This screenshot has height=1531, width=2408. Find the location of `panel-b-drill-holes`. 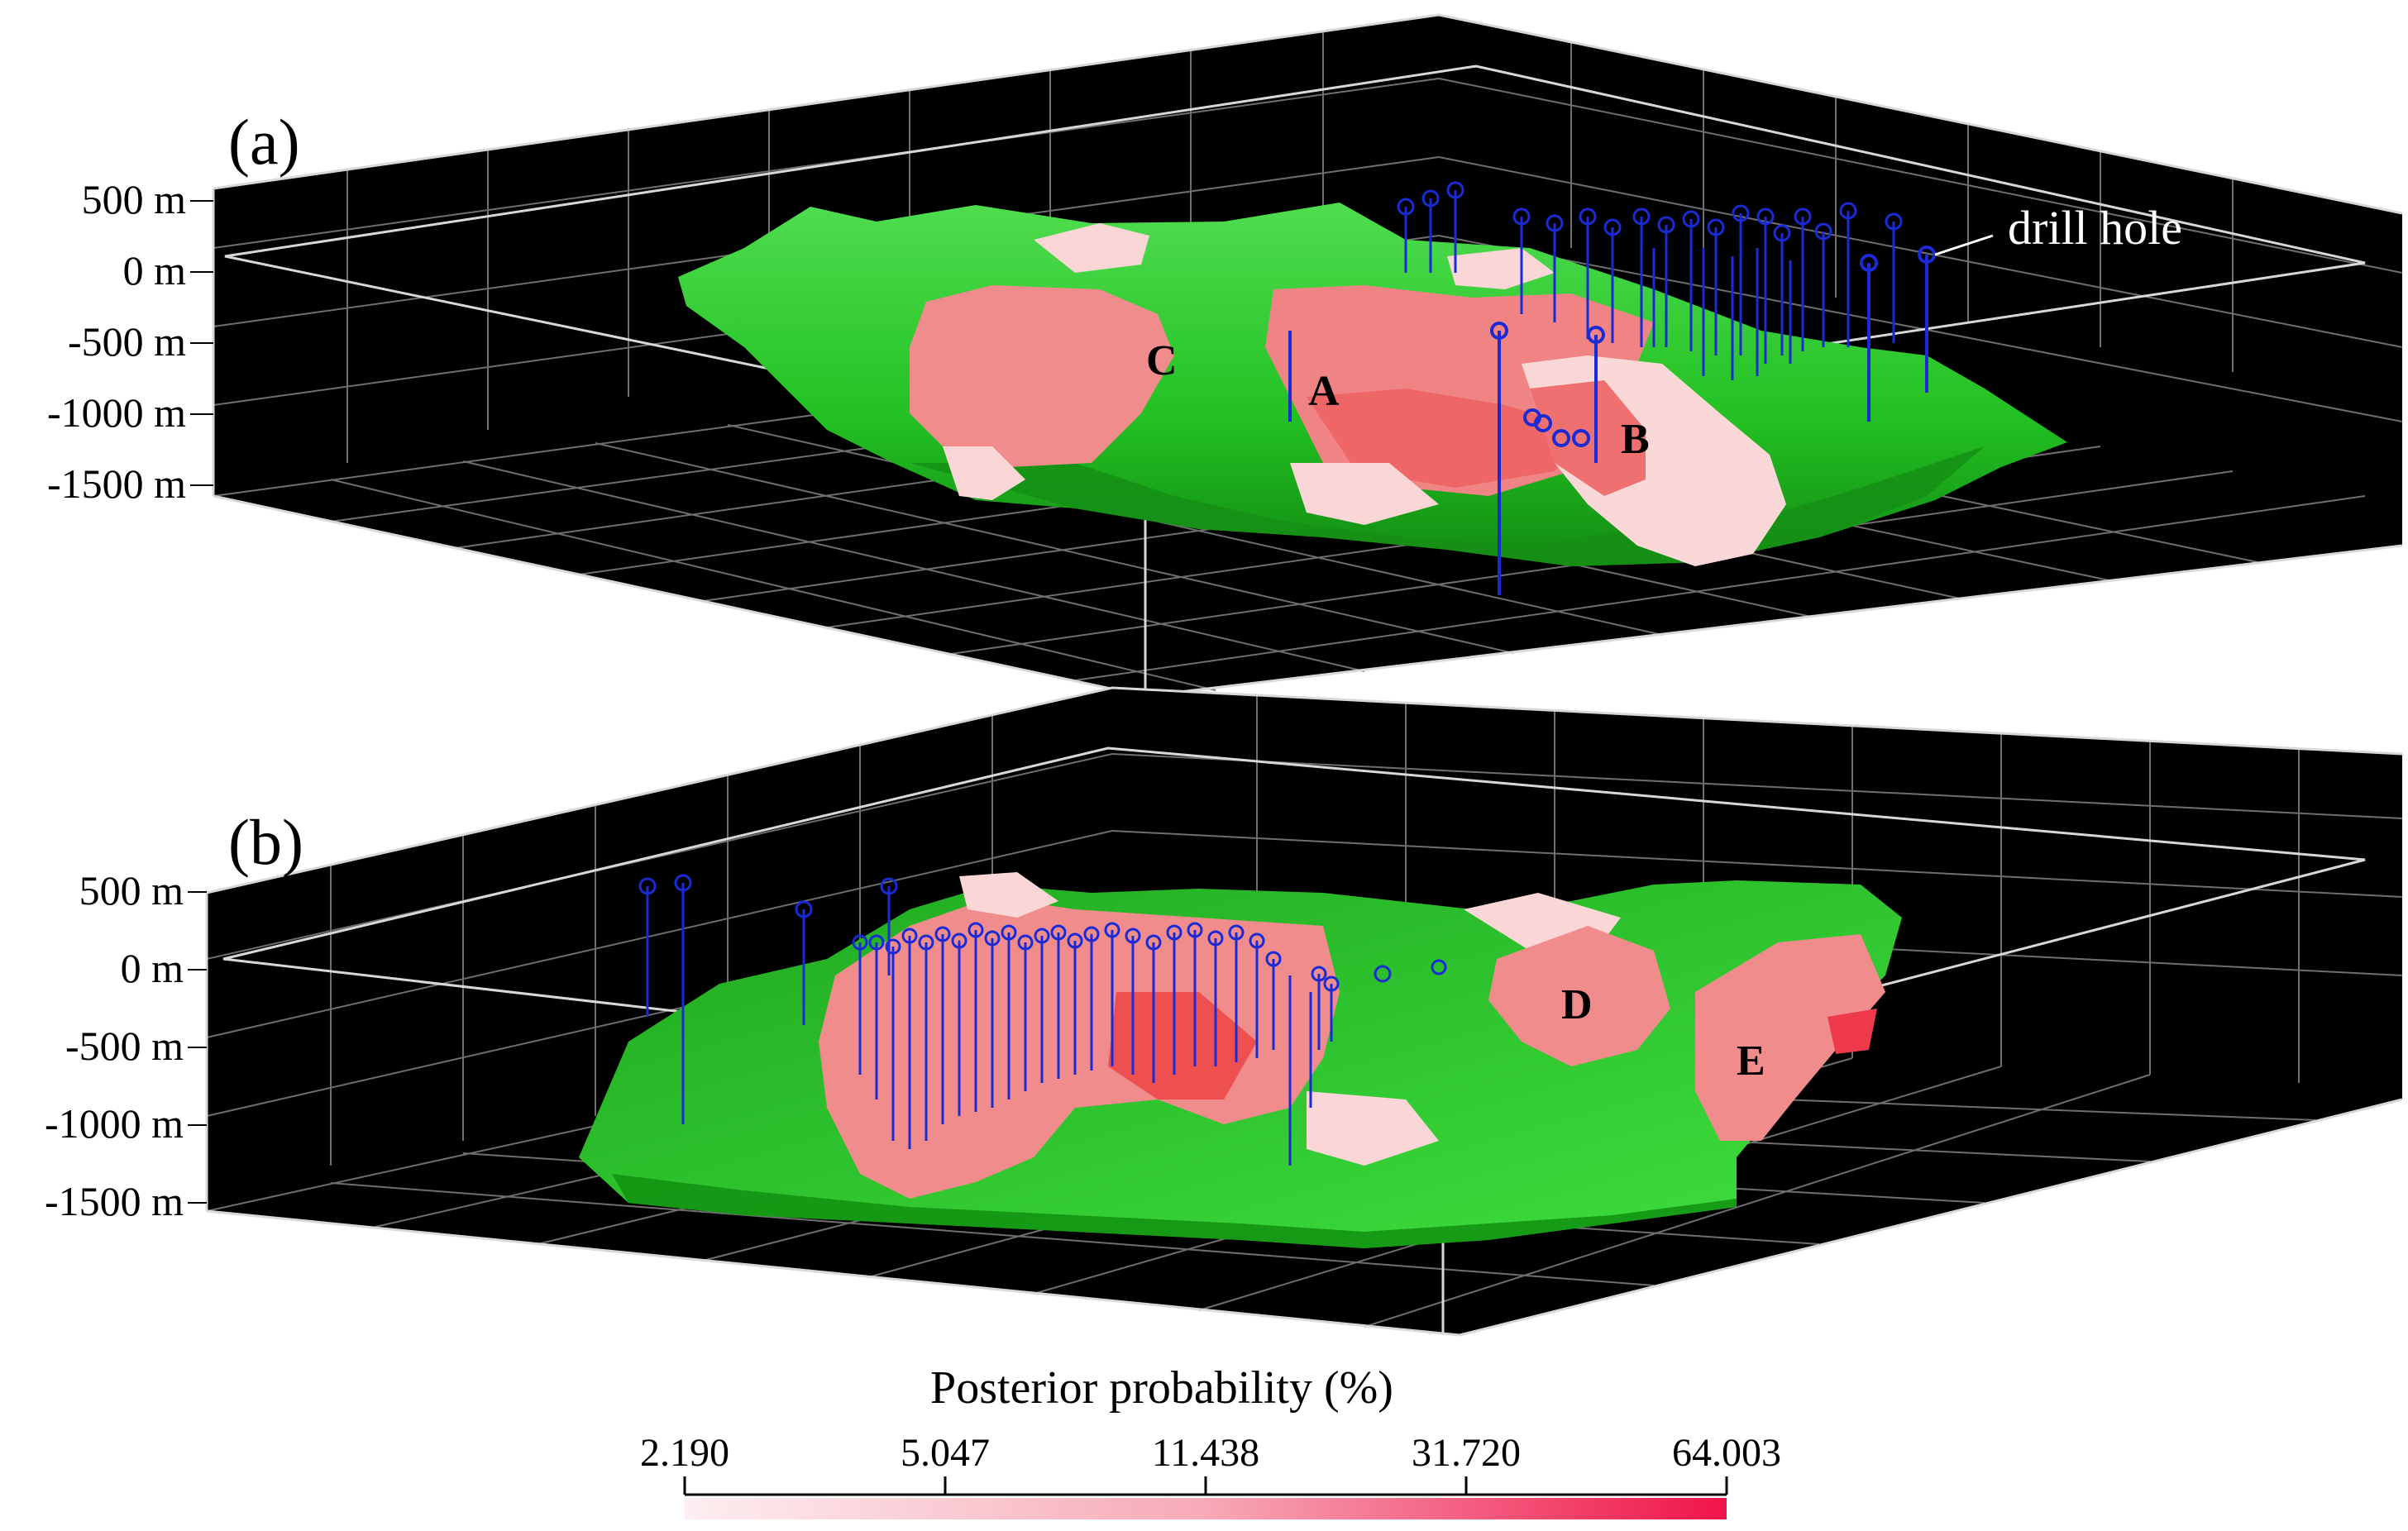

panel-b-drill-holes is located at coordinates (1042, 1020).